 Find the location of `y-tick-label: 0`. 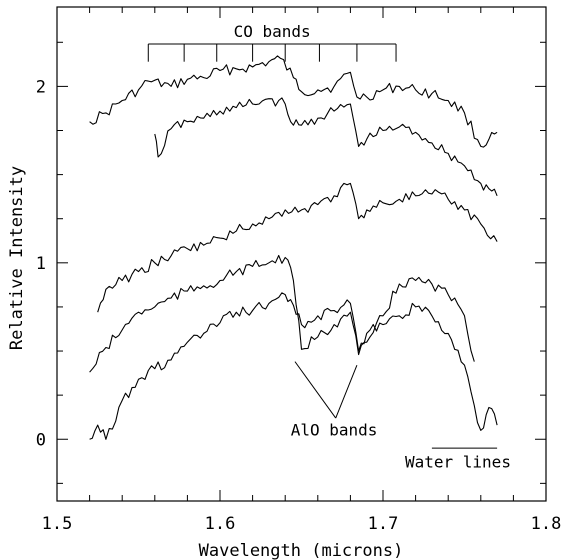

y-tick-label: 0 is located at coordinates (41, 440).